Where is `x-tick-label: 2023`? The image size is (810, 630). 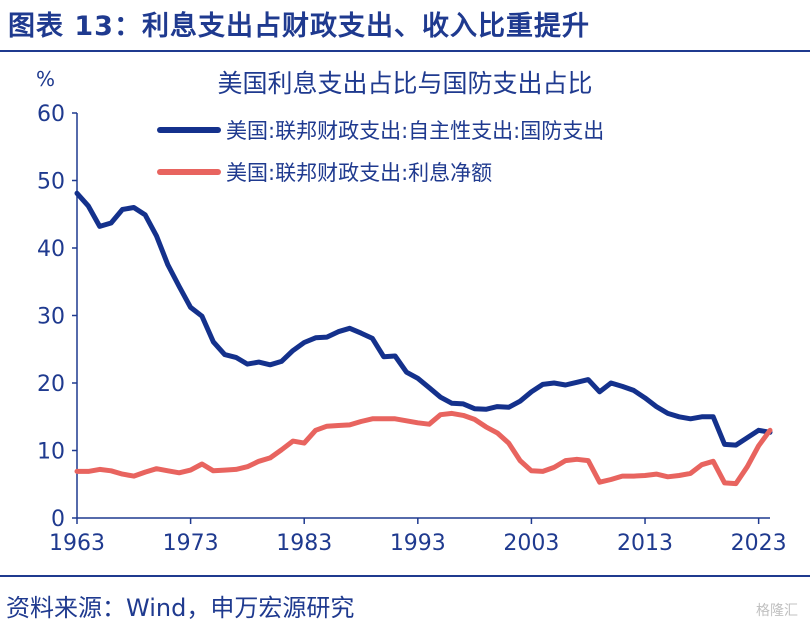
x-tick-label: 2023 is located at coordinates (759, 543).